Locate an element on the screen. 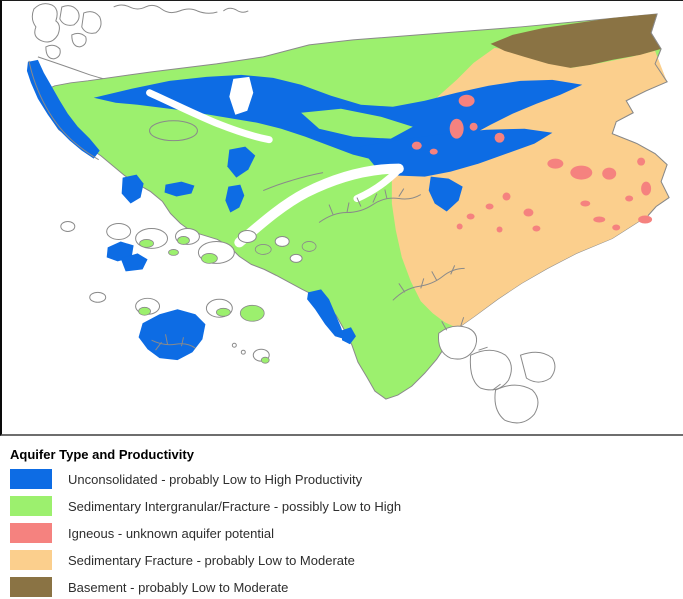 This screenshot has height=599, width=683. legend-item-igneous: Igneous - unknown aquifer potential is located at coordinates (346, 533).